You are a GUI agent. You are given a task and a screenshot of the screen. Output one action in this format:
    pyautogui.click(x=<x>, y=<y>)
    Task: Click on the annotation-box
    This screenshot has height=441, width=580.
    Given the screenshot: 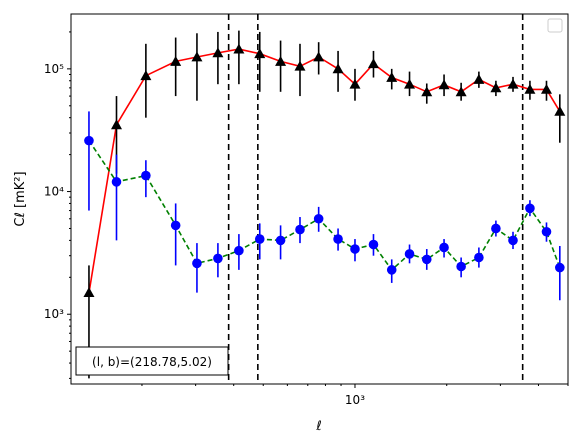 What is the action you would take?
    pyautogui.click(x=152, y=361)
    